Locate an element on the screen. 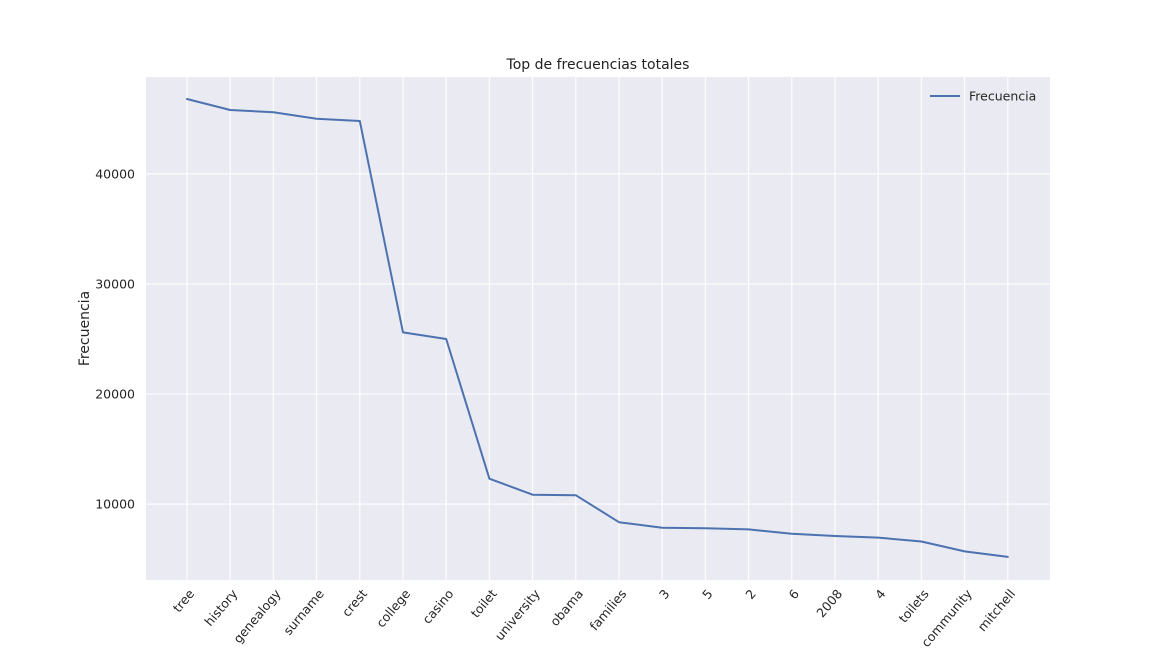 Image resolution: width=1167 pixels, height=652 pixels. x-tick-label: tree is located at coordinates (184, 600).